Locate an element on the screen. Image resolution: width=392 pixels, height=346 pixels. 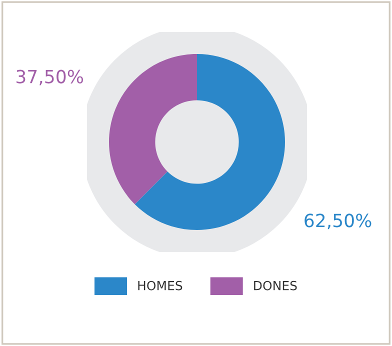
data-label: 62,50% is located at coordinates (338, 222).